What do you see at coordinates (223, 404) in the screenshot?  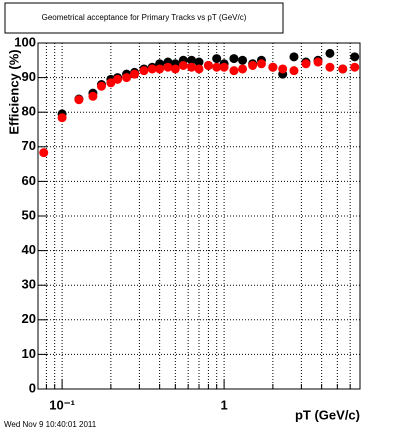 I see `x-tick-label: 1` at bounding box center [223, 404].